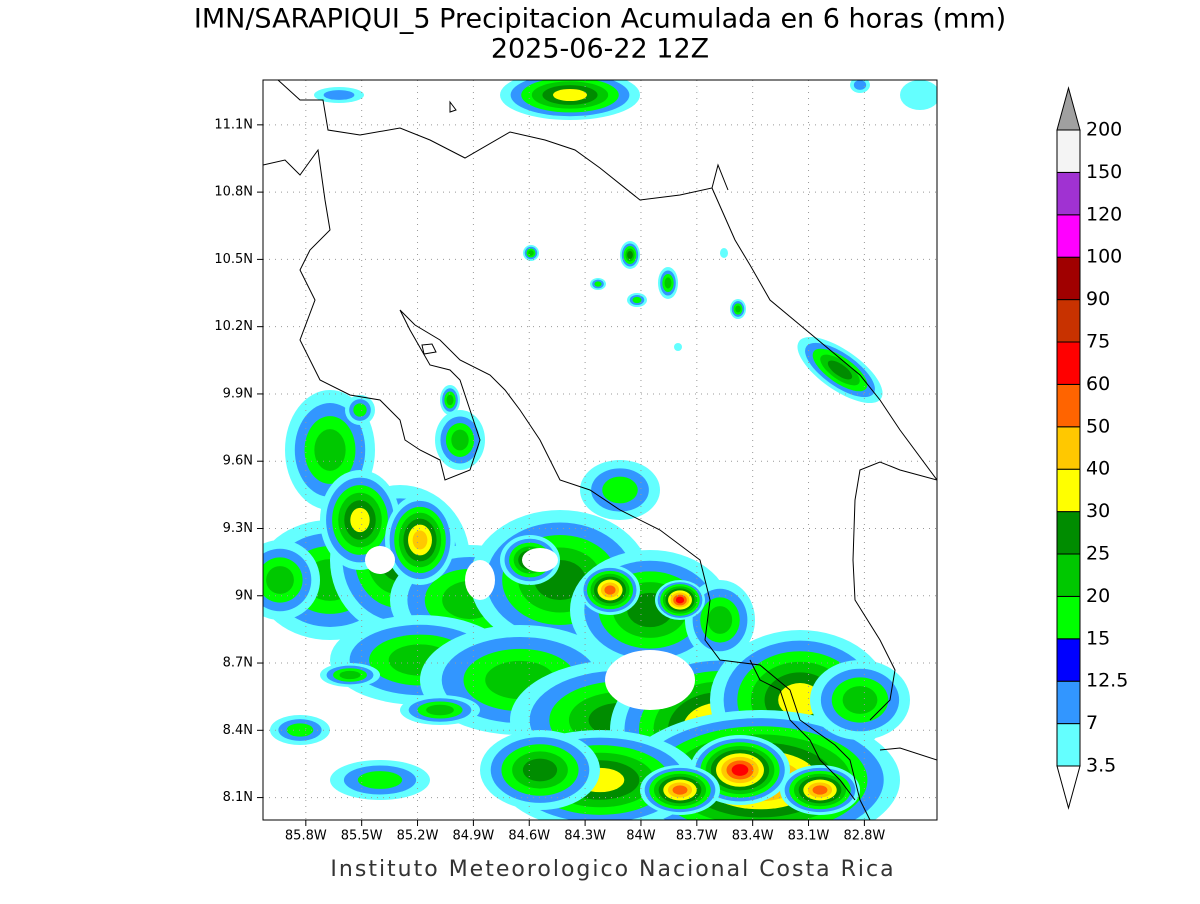 Image resolution: width=1200 pixels, height=904 pixels. I want to click on x-tick-label: 84.3W, so click(585, 836).